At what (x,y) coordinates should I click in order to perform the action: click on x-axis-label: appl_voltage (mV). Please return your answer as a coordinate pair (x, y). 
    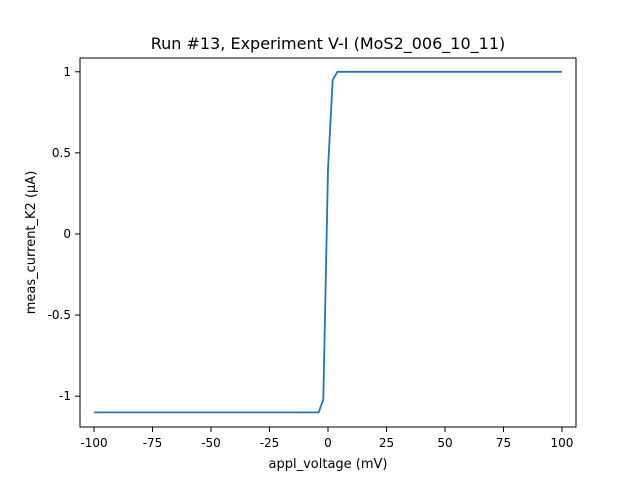
    Looking at the image, I should click on (328, 464).